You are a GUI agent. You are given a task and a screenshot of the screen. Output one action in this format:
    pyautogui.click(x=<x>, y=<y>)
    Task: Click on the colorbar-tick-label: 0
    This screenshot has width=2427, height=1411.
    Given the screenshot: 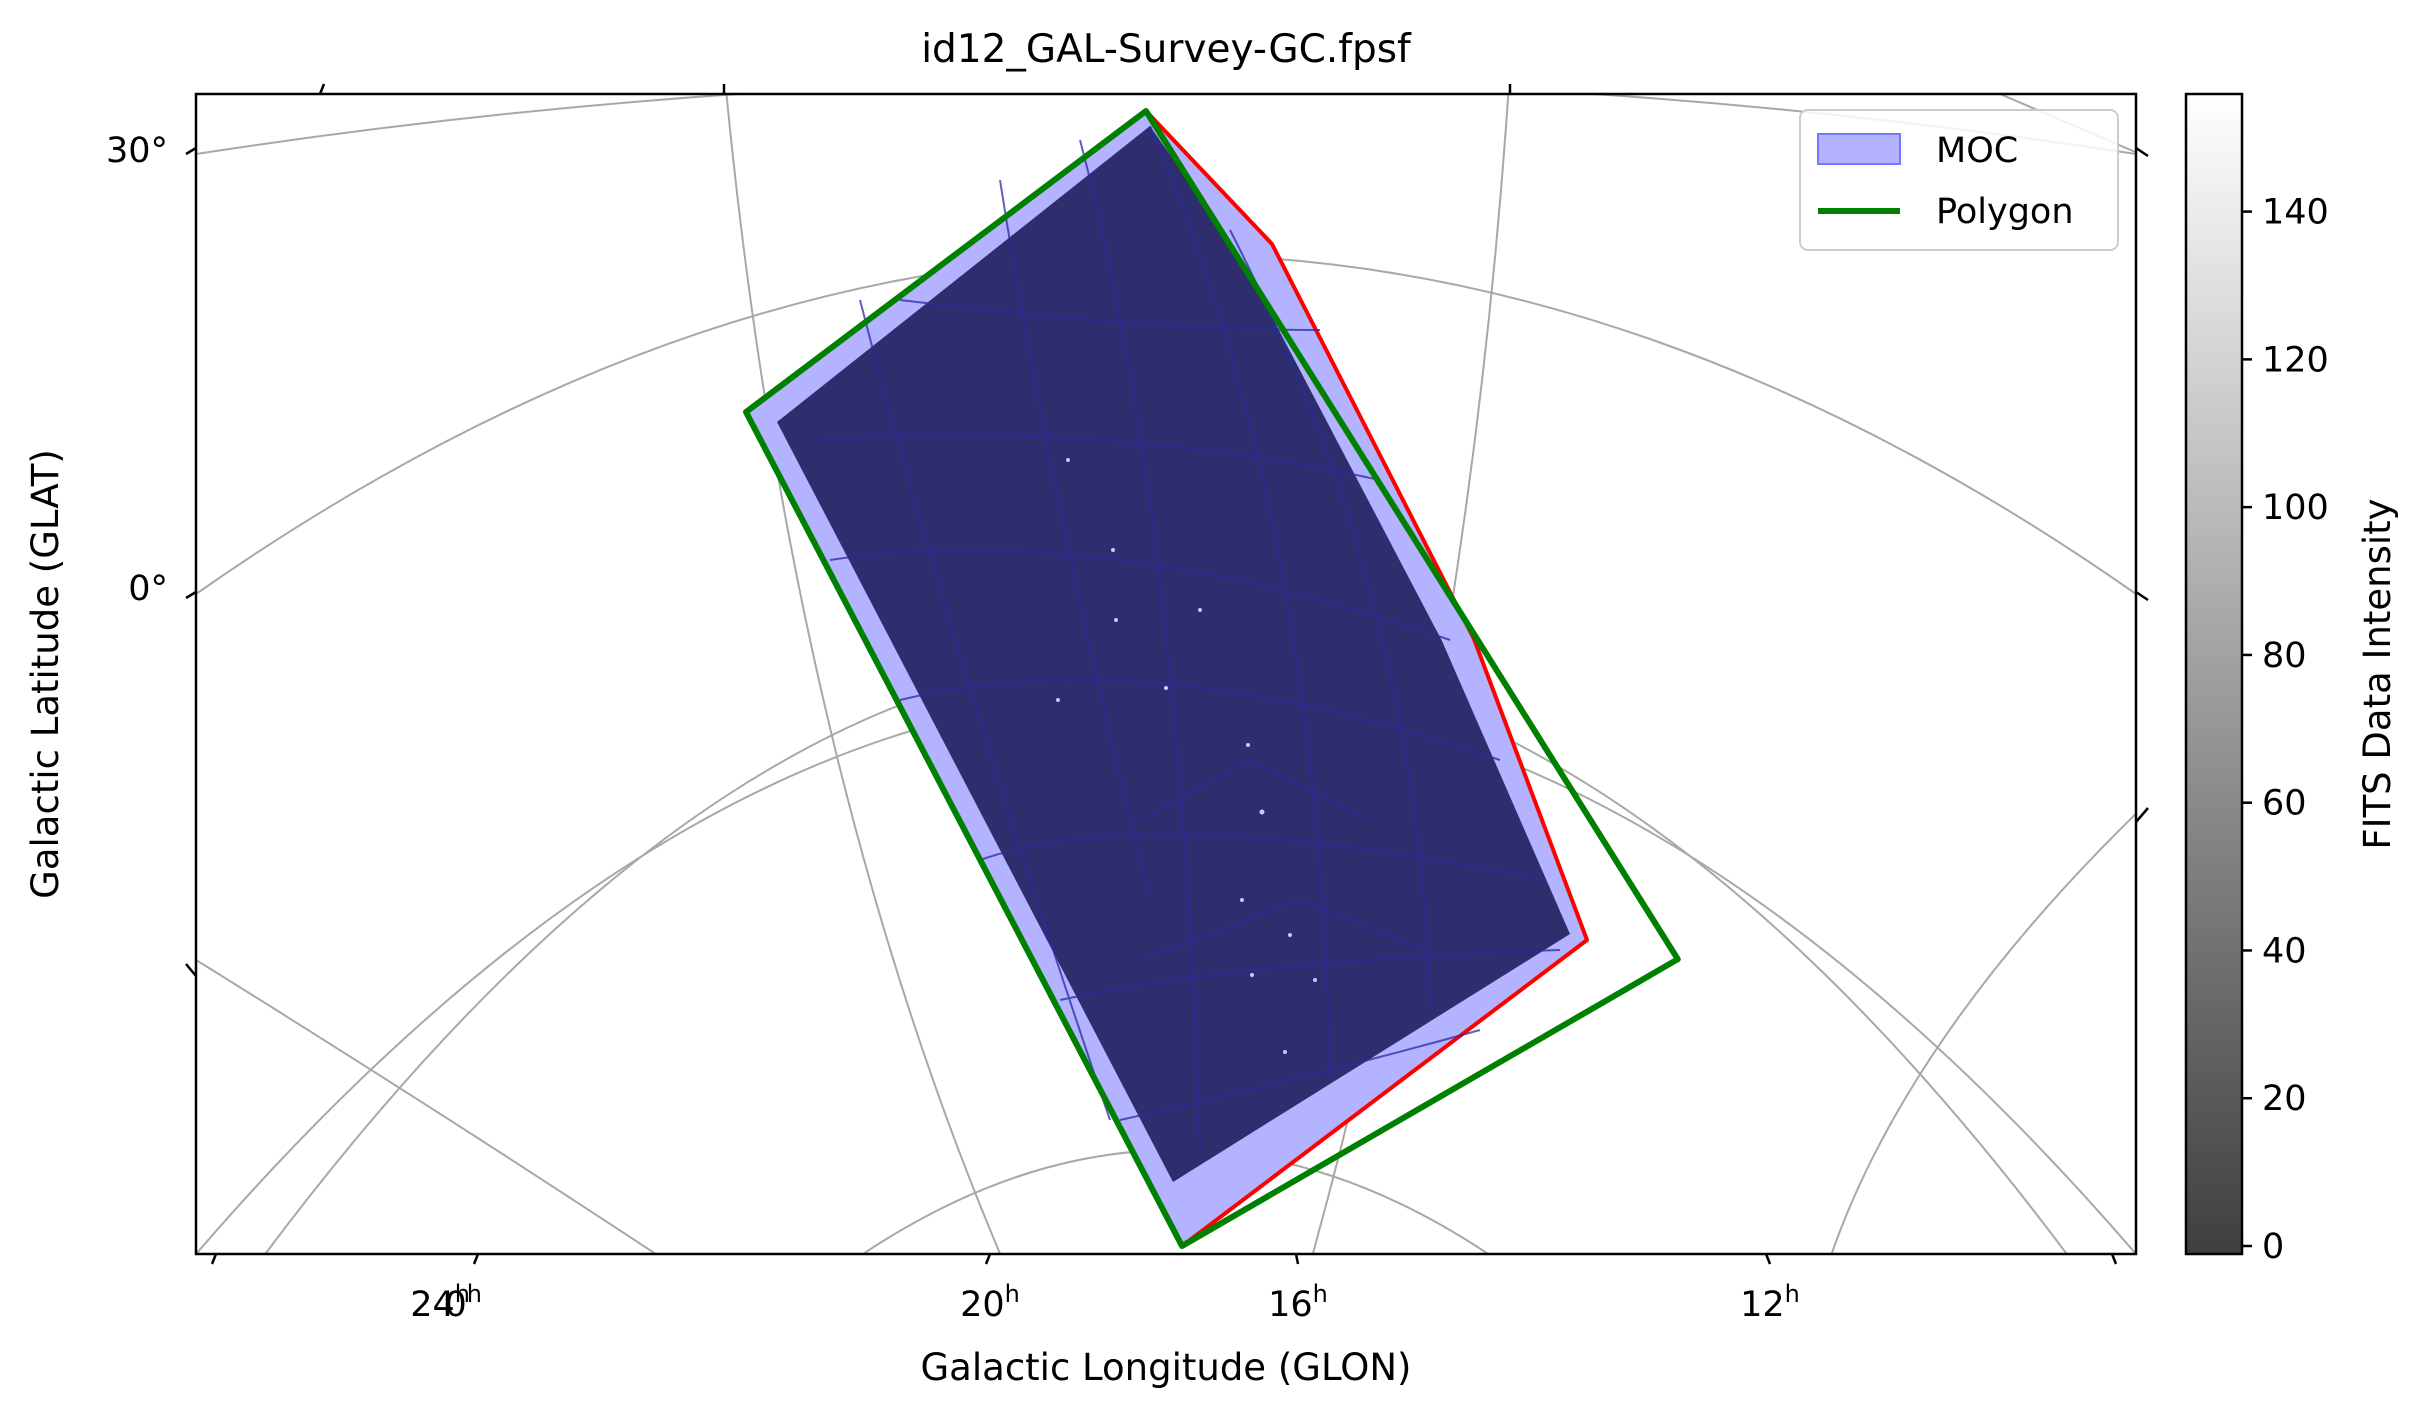 What is the action you would take?
    pyautogui.click(x=2273, y=1247)
    